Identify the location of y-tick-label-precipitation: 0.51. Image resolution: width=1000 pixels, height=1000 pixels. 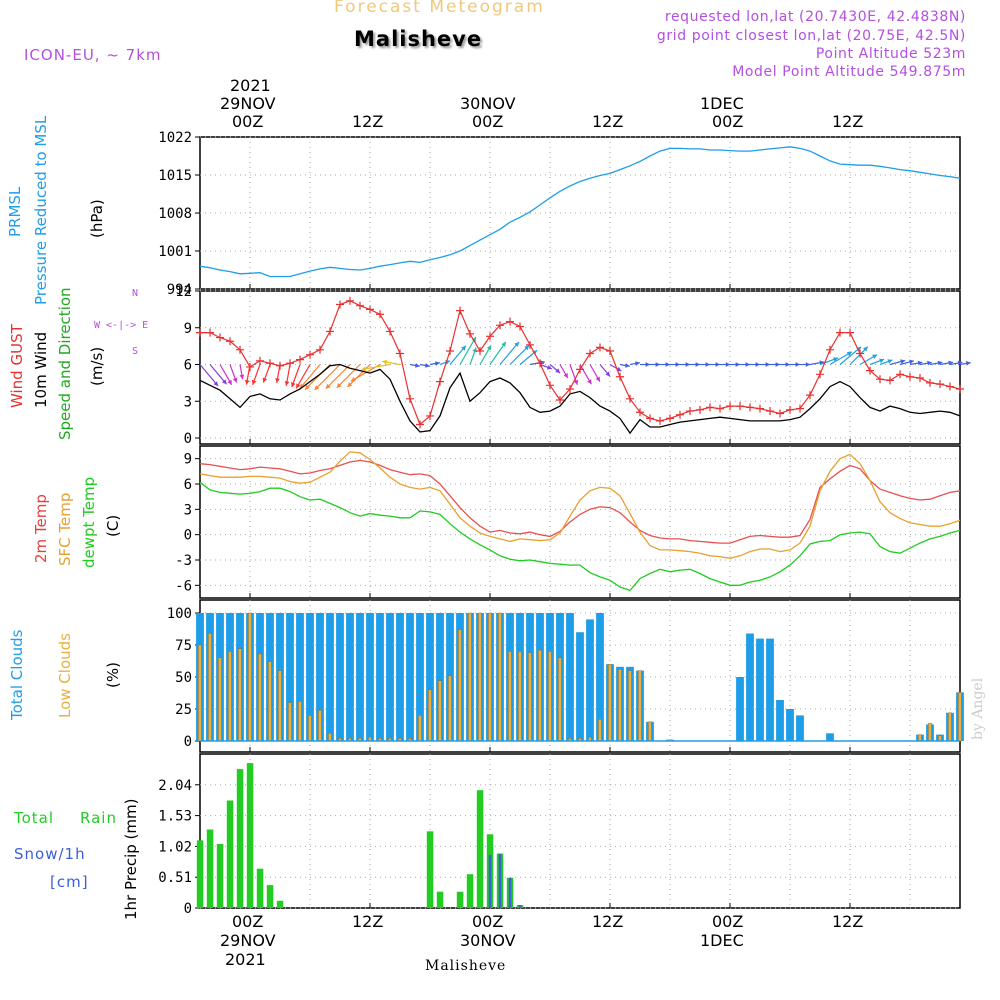
(175, 878).